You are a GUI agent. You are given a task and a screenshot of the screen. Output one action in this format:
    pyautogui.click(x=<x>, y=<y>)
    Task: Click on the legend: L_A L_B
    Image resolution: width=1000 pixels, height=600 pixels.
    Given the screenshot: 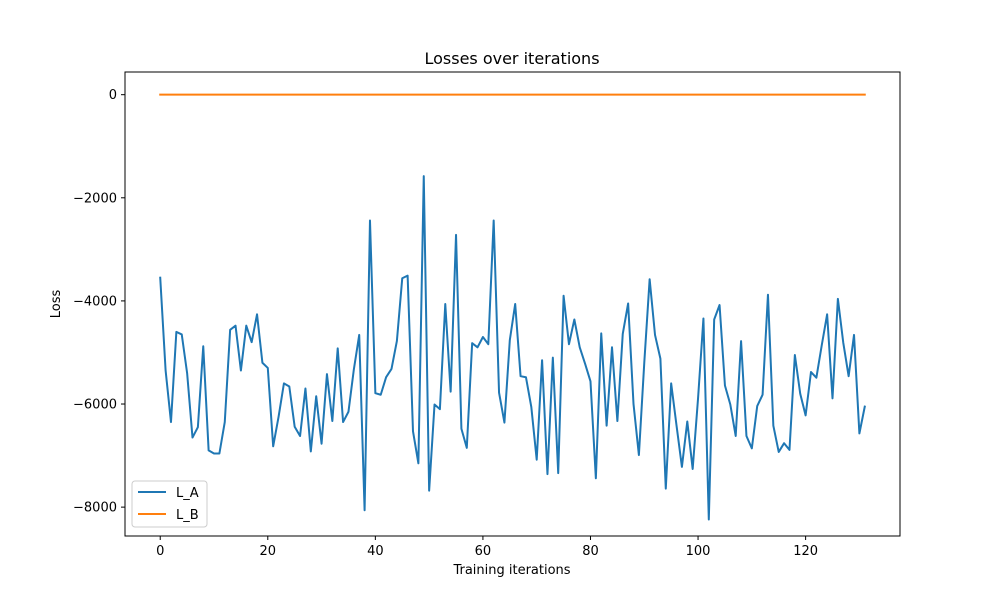 What is the action you would take?
    pyautogui.click(x=169, y=504)
    